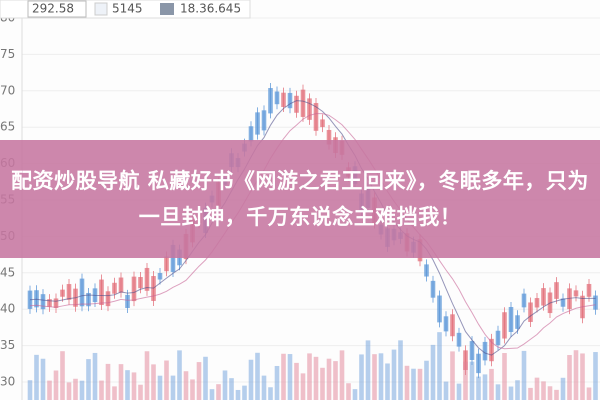 The height and width of the screenshot is (400, 600). Describe the element at coordinates (7, 309) in the screenshot. I see `axis-label: 40` at that location.